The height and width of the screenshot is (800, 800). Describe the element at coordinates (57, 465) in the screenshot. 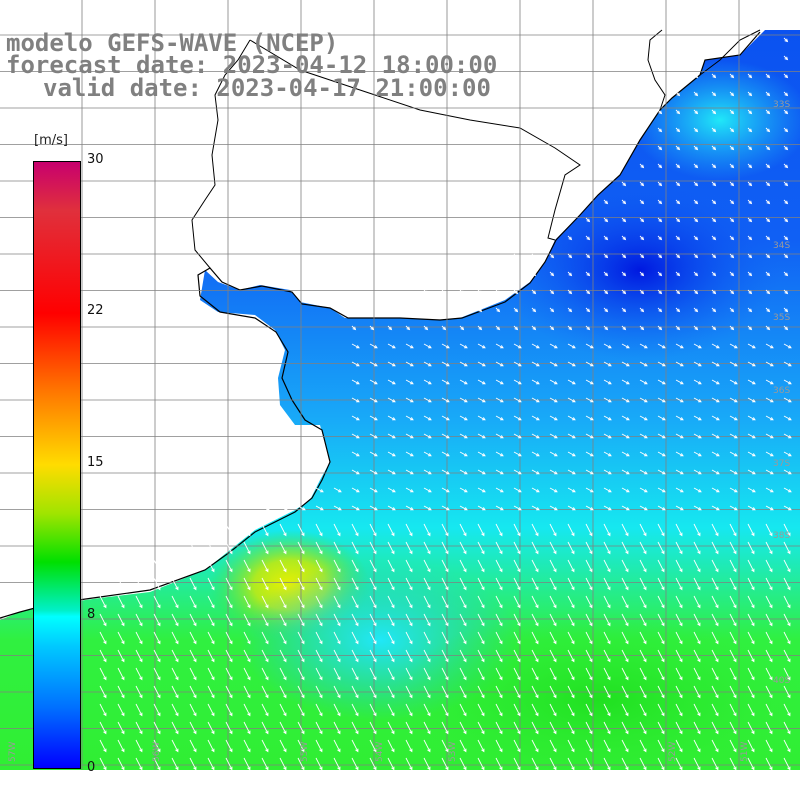

I see `colorbar` at that location.